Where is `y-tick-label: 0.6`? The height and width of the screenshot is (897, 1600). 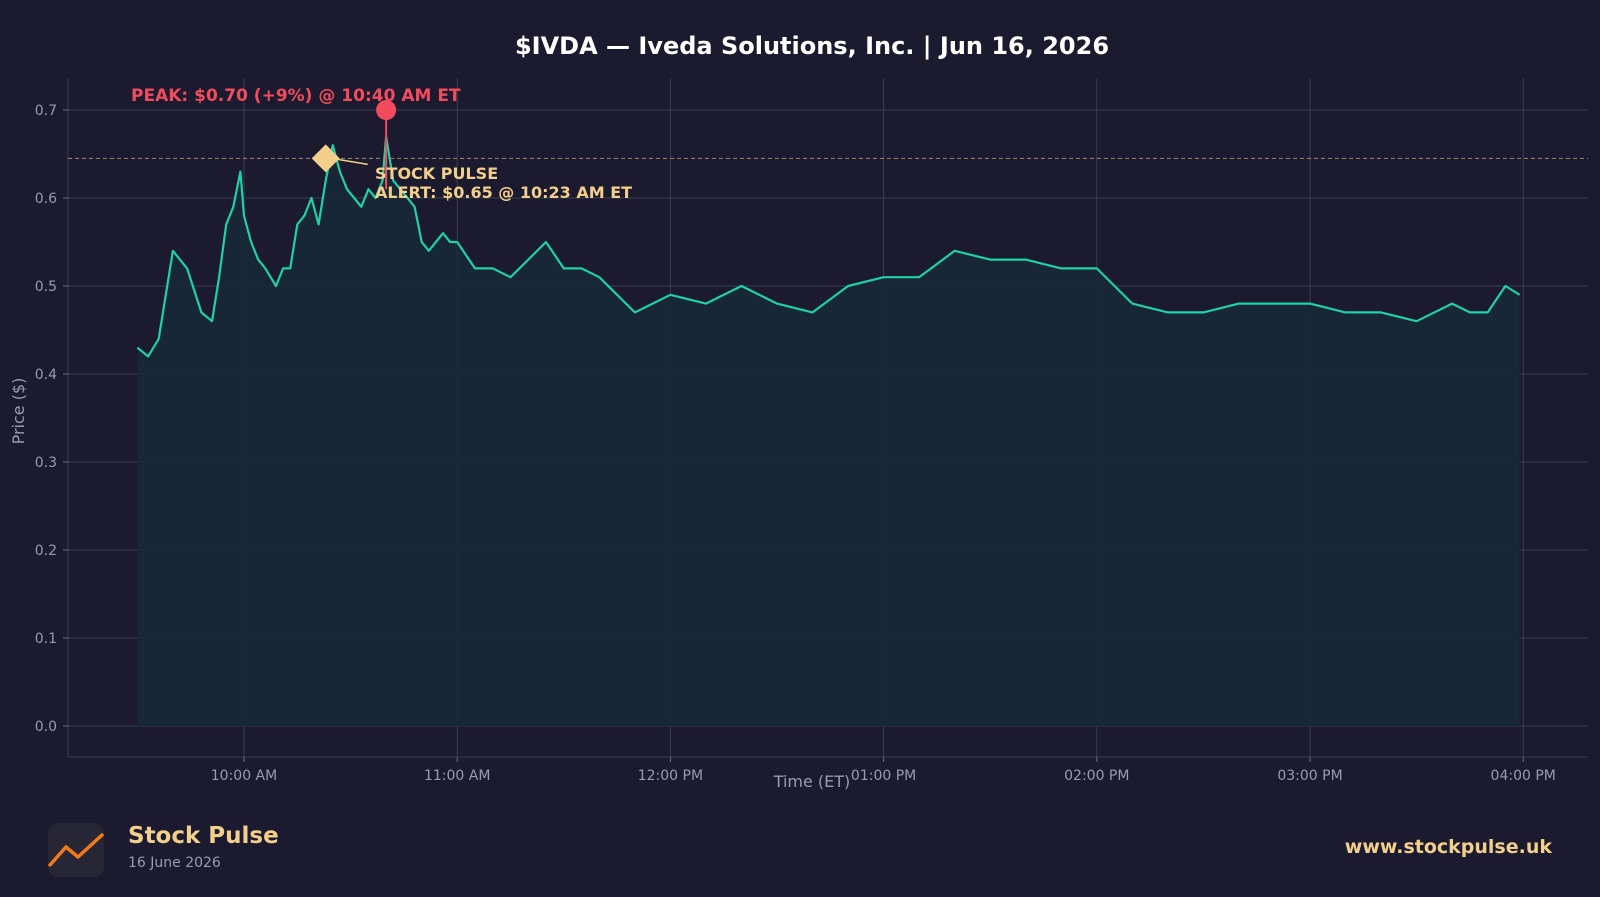 y-tick-label: 0.6 is located at coordinates (46, 199).